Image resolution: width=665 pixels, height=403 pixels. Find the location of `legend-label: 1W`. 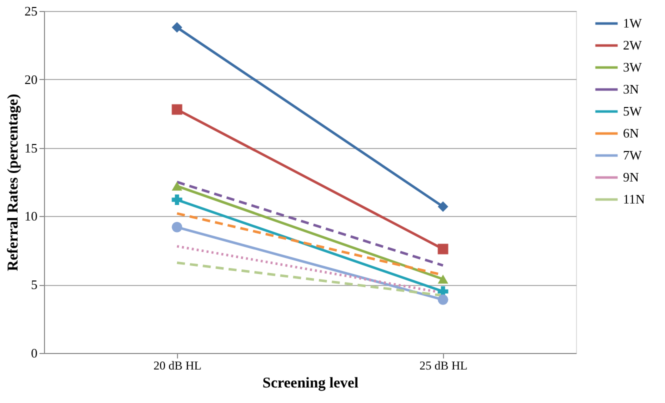

legend-label: 1W is located at coordinates (632, 23).